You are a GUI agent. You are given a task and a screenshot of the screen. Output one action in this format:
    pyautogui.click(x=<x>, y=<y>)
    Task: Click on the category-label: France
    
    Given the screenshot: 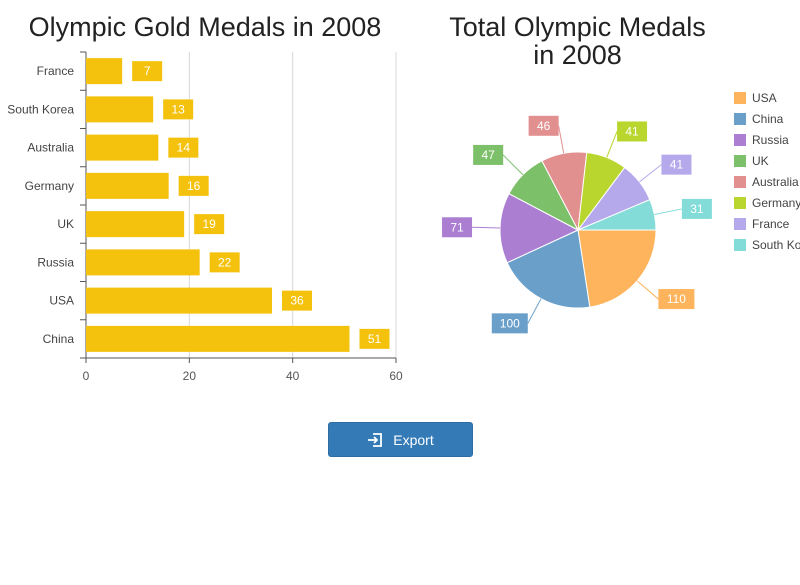 What is the action you would take?
    pyautogui.click(x=56, y=71)
    